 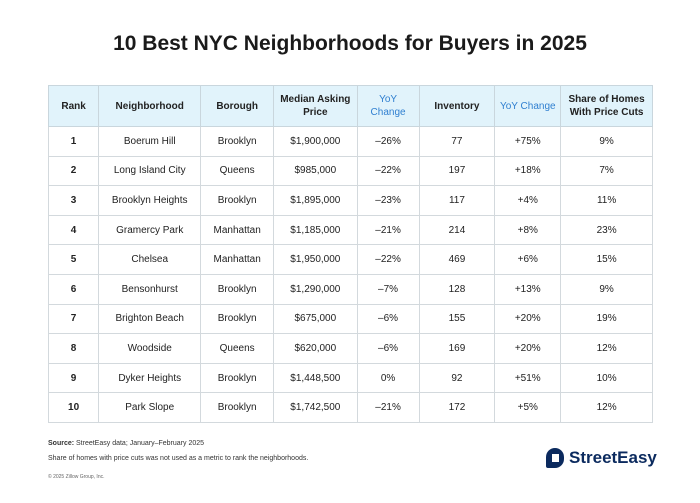 What do you see at coordinates (457, 230) in the screenshot?
I see `table-cell: 214` at bounding box center [457, 230].